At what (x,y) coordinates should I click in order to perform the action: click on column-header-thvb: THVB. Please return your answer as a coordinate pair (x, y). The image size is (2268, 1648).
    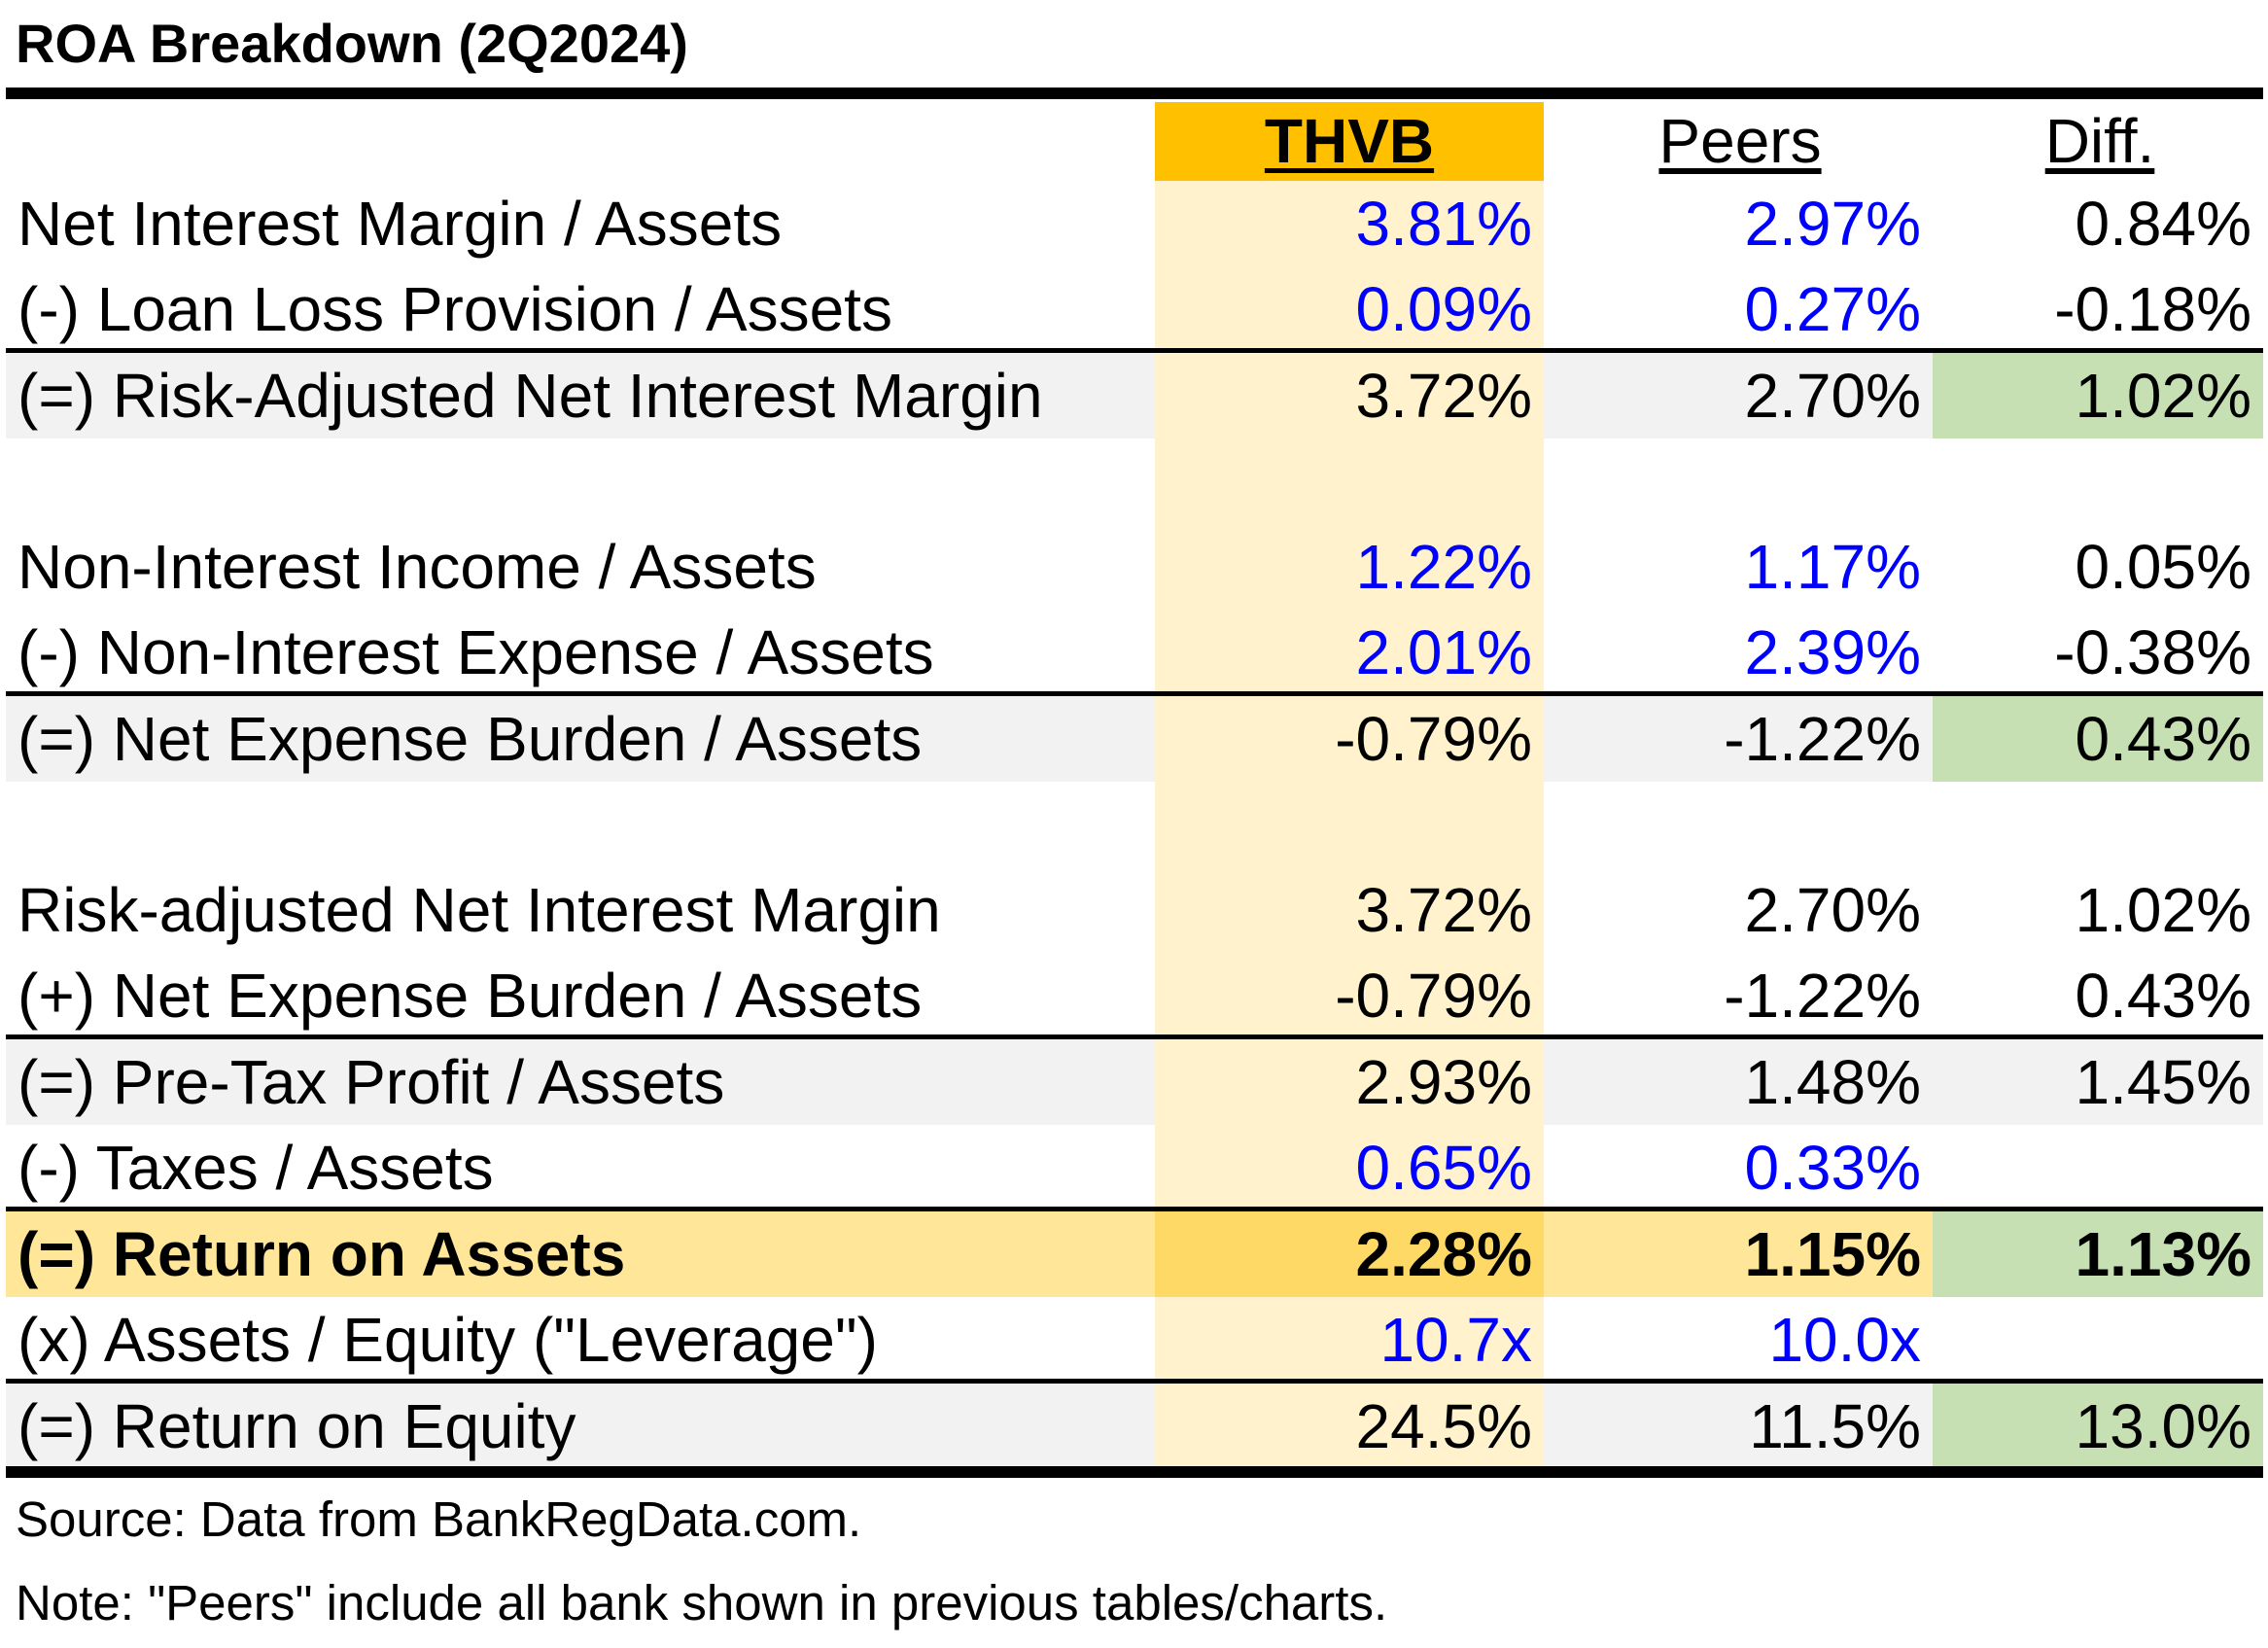
    Looking at the image, I should click on (1349, 141).